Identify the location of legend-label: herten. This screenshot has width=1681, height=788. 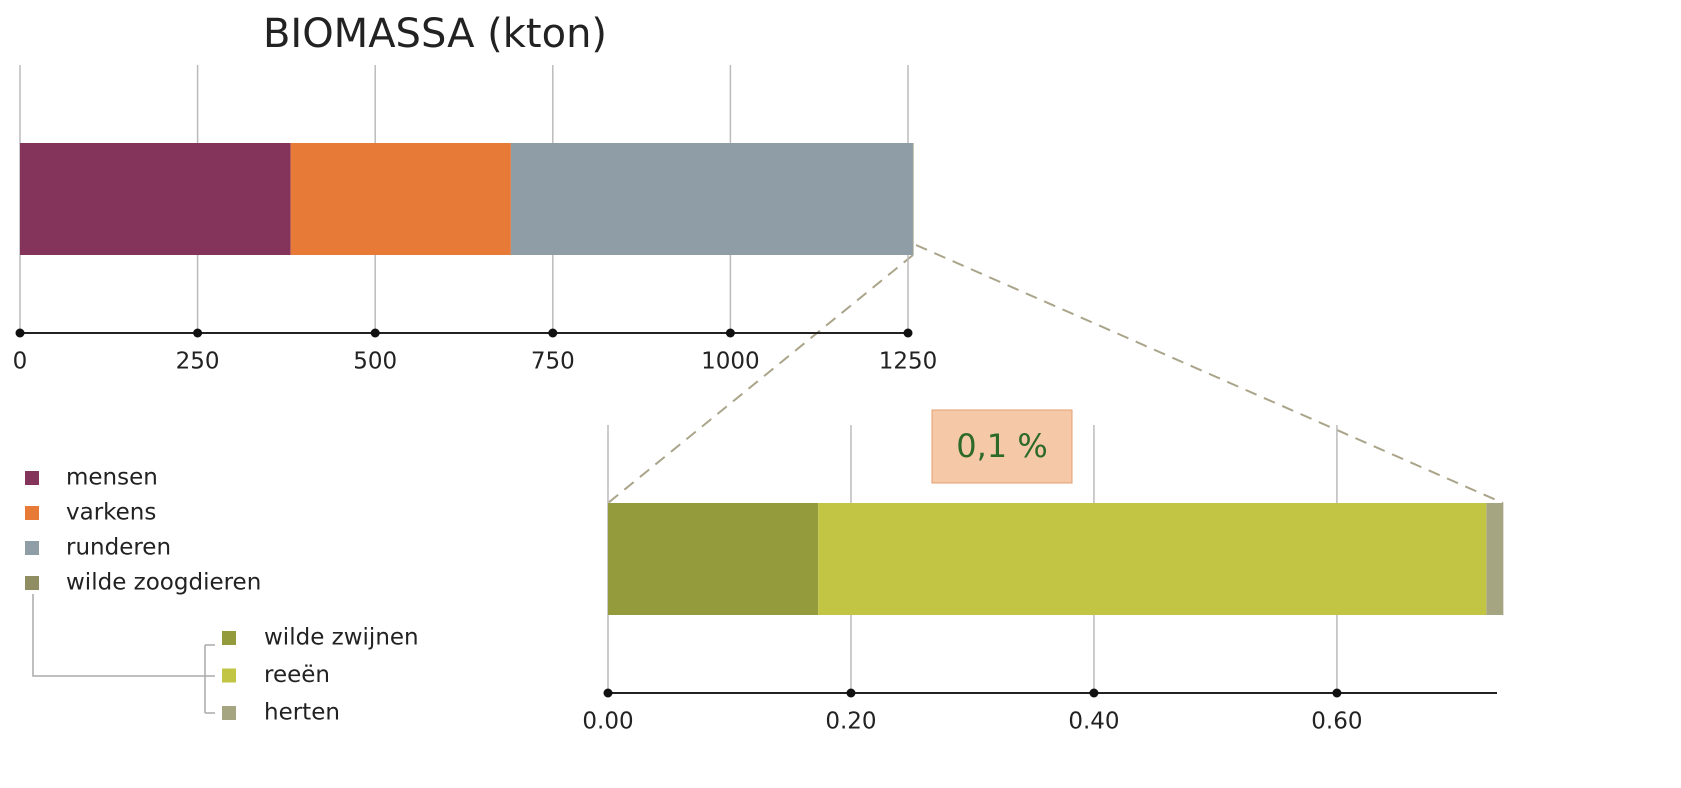
(302, 713).